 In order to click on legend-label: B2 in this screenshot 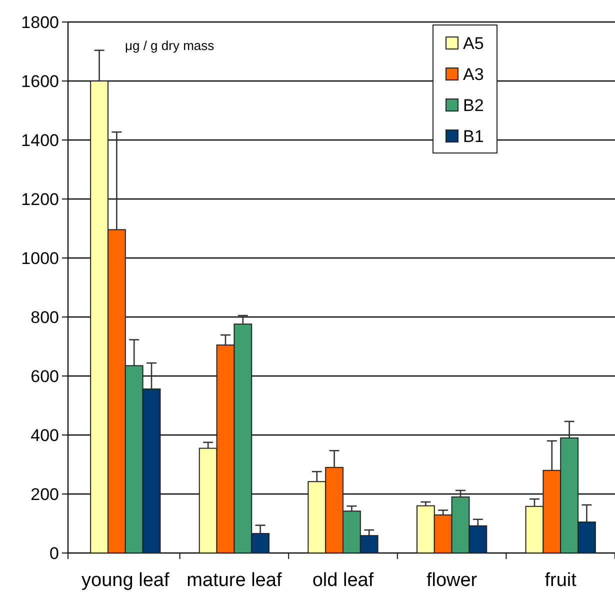, I will do `click(473, 105)`.